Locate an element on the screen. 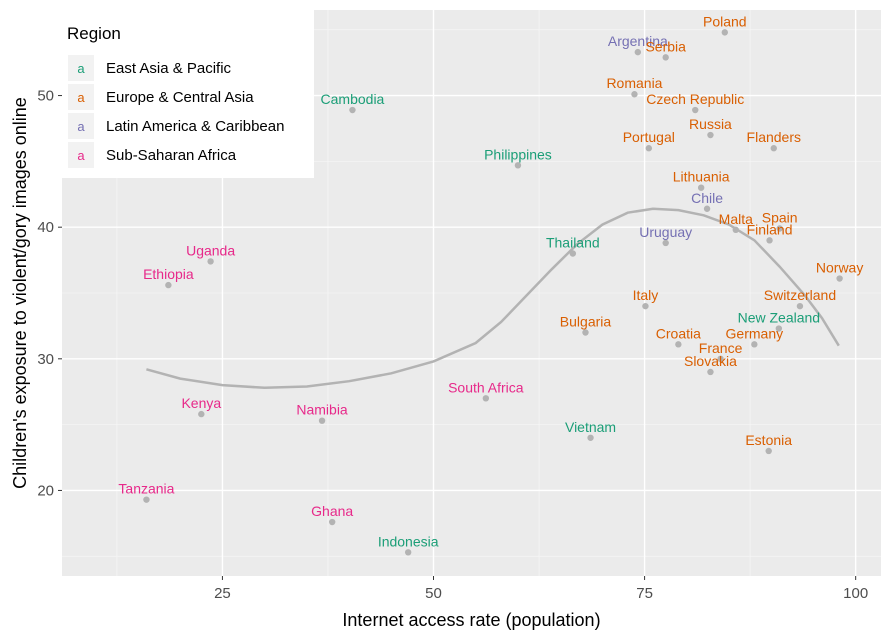  point-label: Estonia is located at coordinates (768, 440).